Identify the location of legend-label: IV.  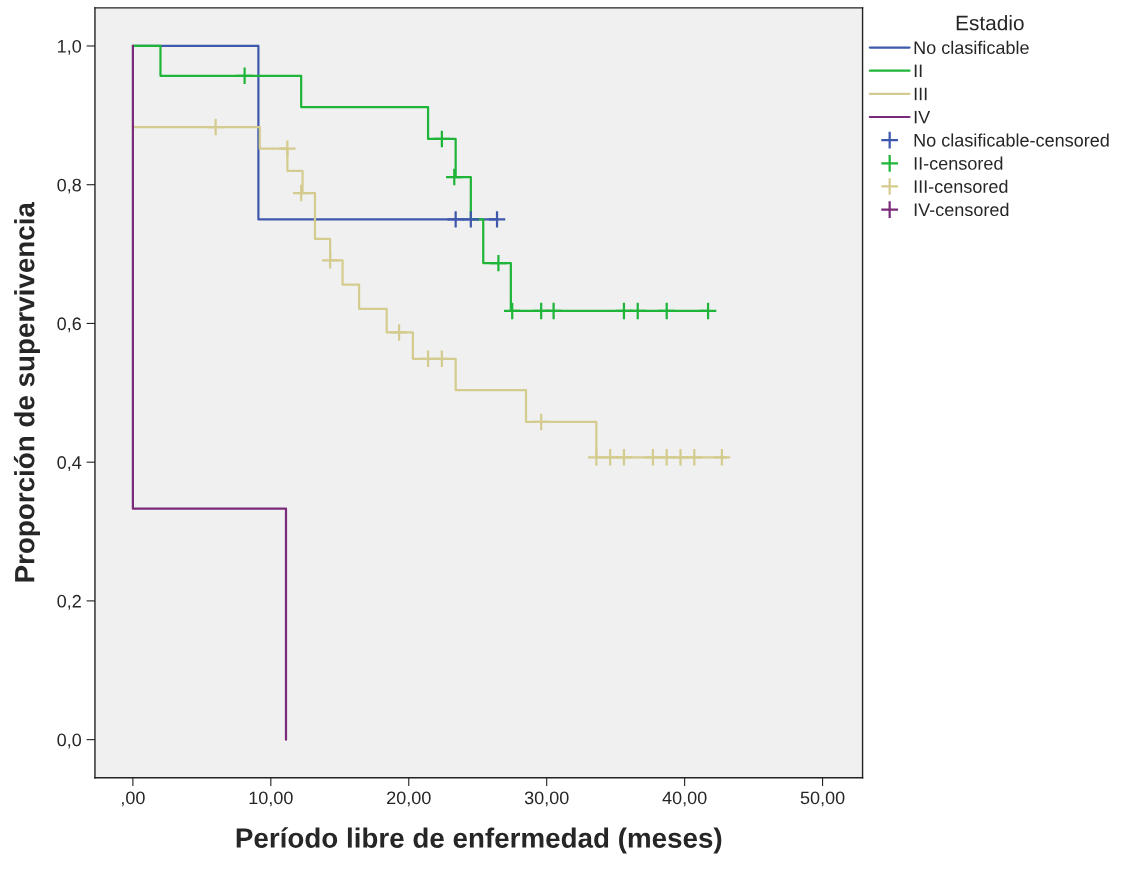
(922, 117).